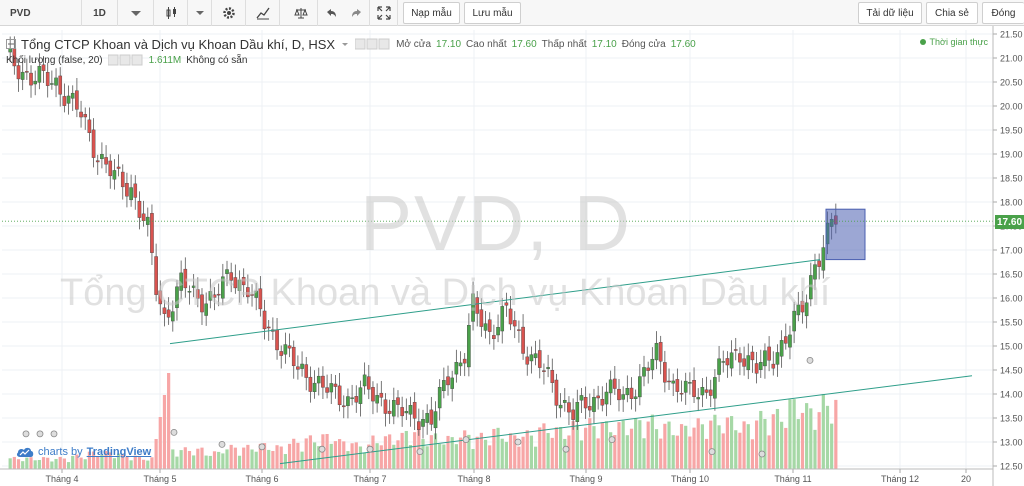 The height and width of the screenshot is (486, 1024). What do you see at coordinates (449, 44) in the screenshot?
I see `open-value: 17.10` at bounding box center [449, 44].